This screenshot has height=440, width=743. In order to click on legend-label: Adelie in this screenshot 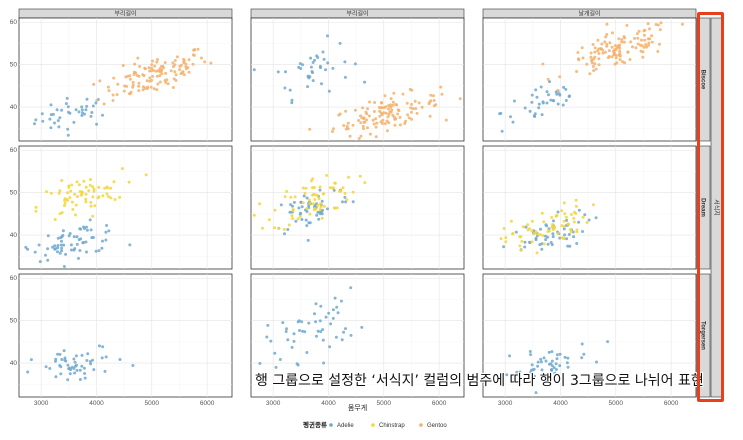, I will do `click(345, 426)`.